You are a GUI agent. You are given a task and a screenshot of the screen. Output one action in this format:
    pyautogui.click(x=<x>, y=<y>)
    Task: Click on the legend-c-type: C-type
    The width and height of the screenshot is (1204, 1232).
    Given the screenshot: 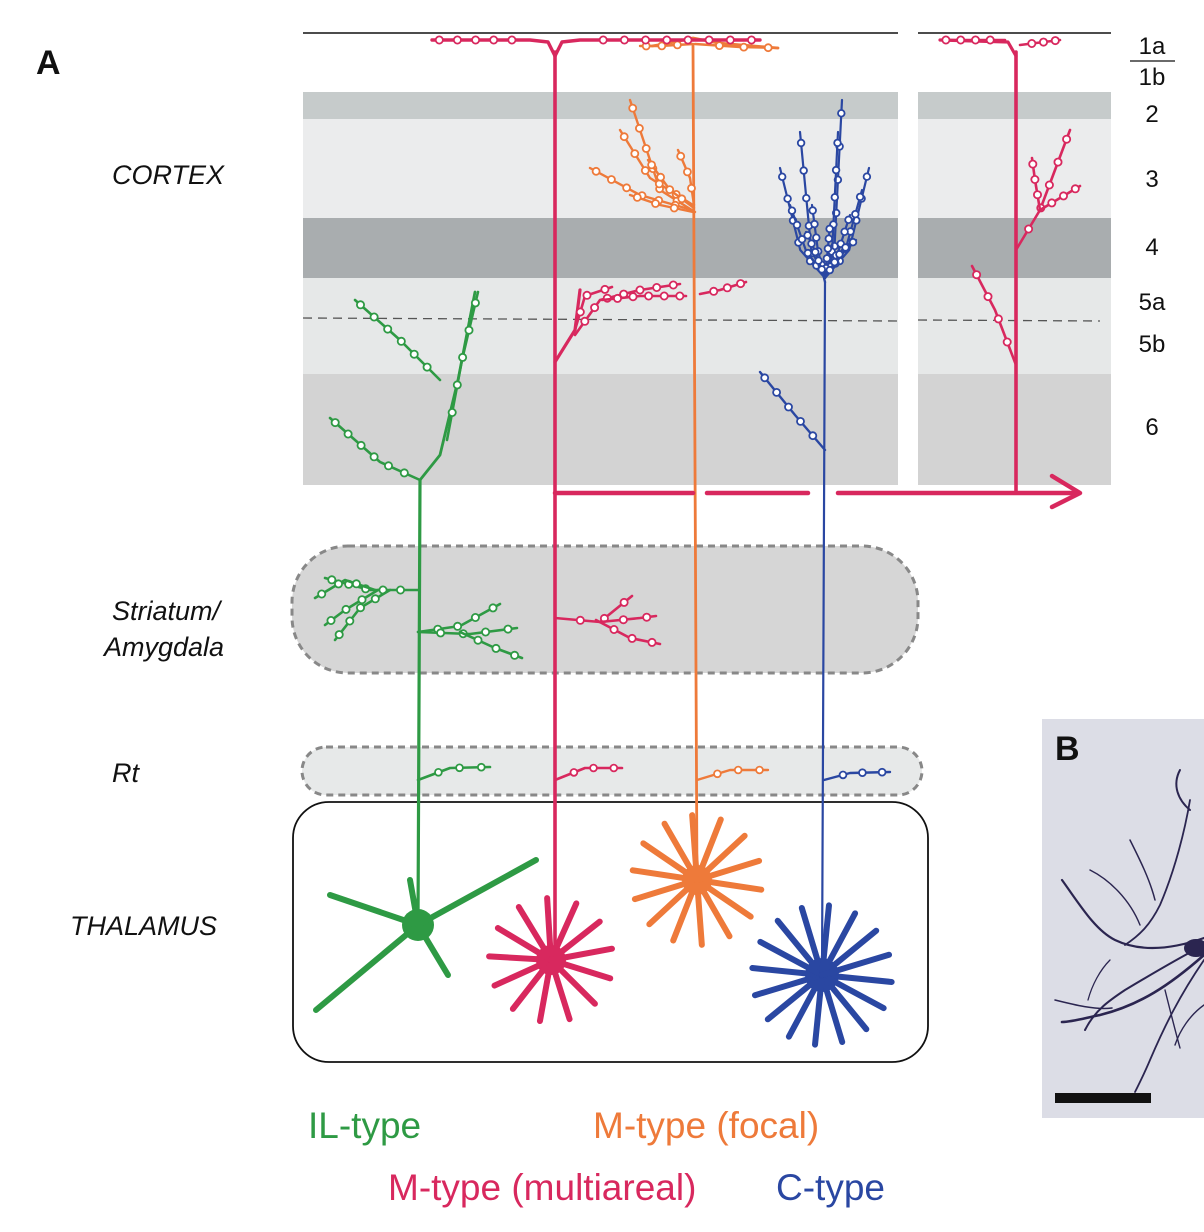 What is the action you would take?
    pyautogui.click(x=830, y=1187)
    